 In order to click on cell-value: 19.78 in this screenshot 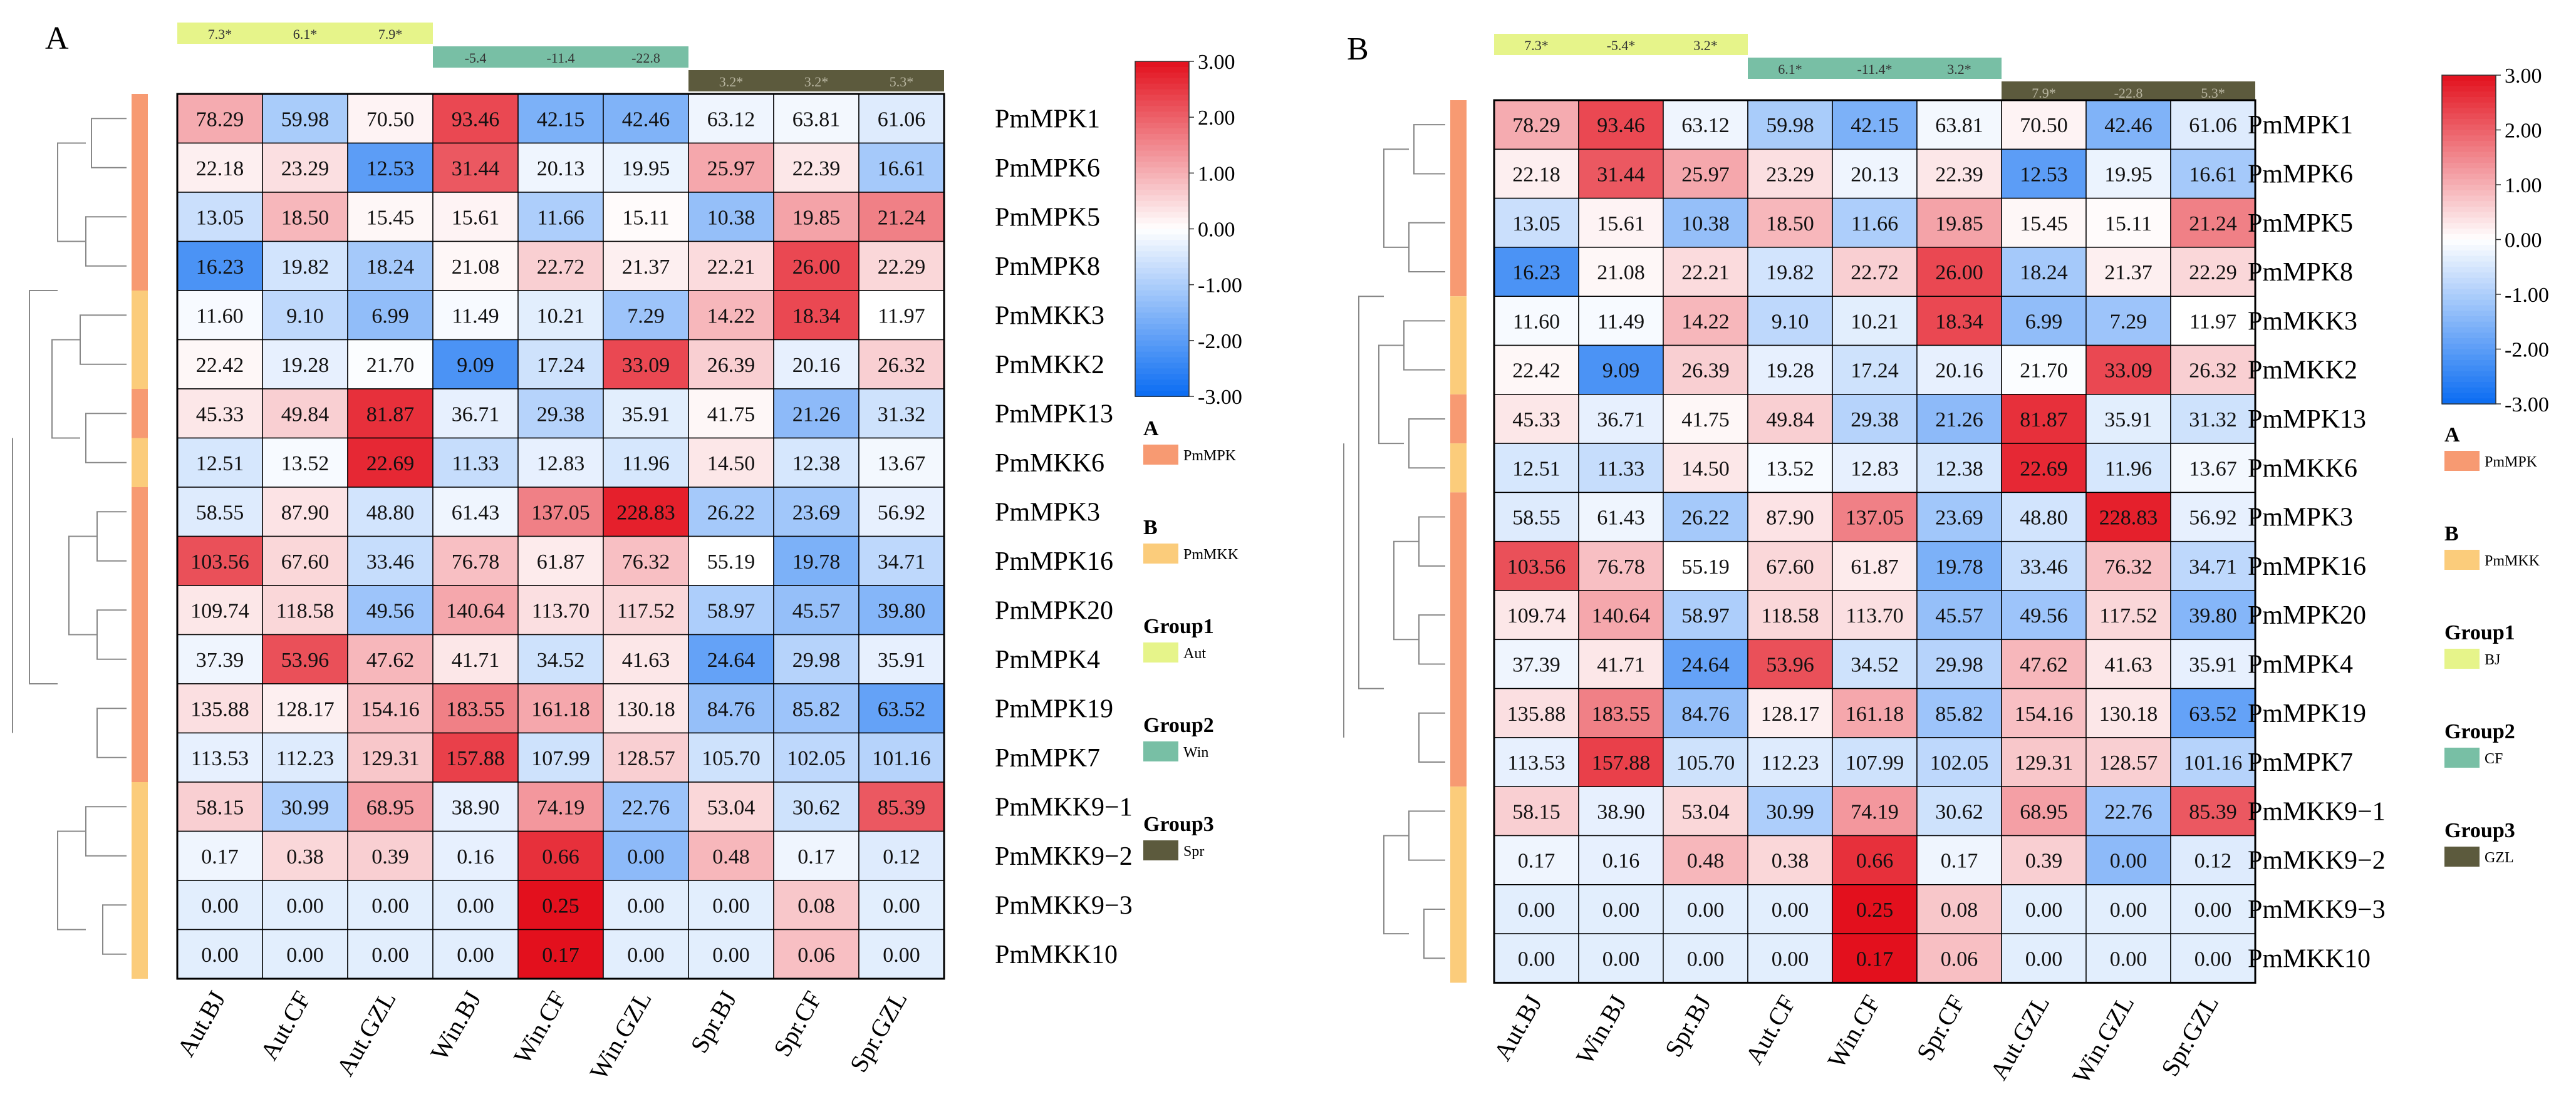, I will do `click(1959, 567)`.